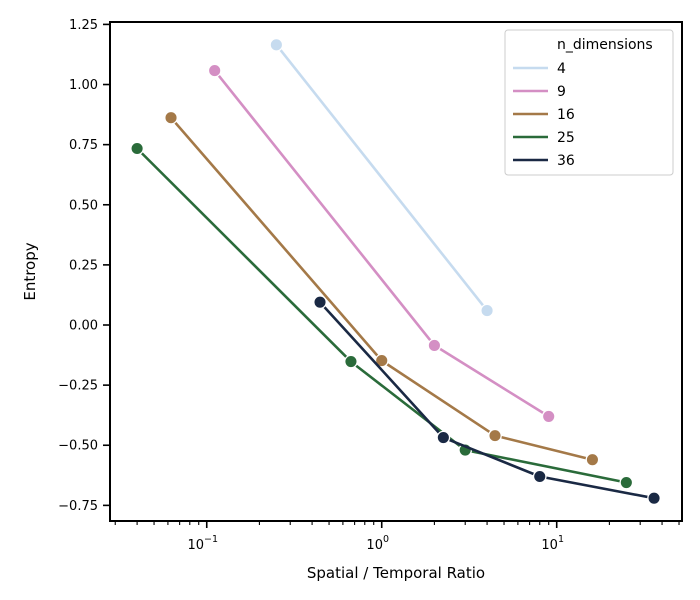 The image size is (700, 600). What do you see at coordinates (377, 543) in the screenshot?
I see `x-tick-label: 10⁰` at bounding box center [377, 543].